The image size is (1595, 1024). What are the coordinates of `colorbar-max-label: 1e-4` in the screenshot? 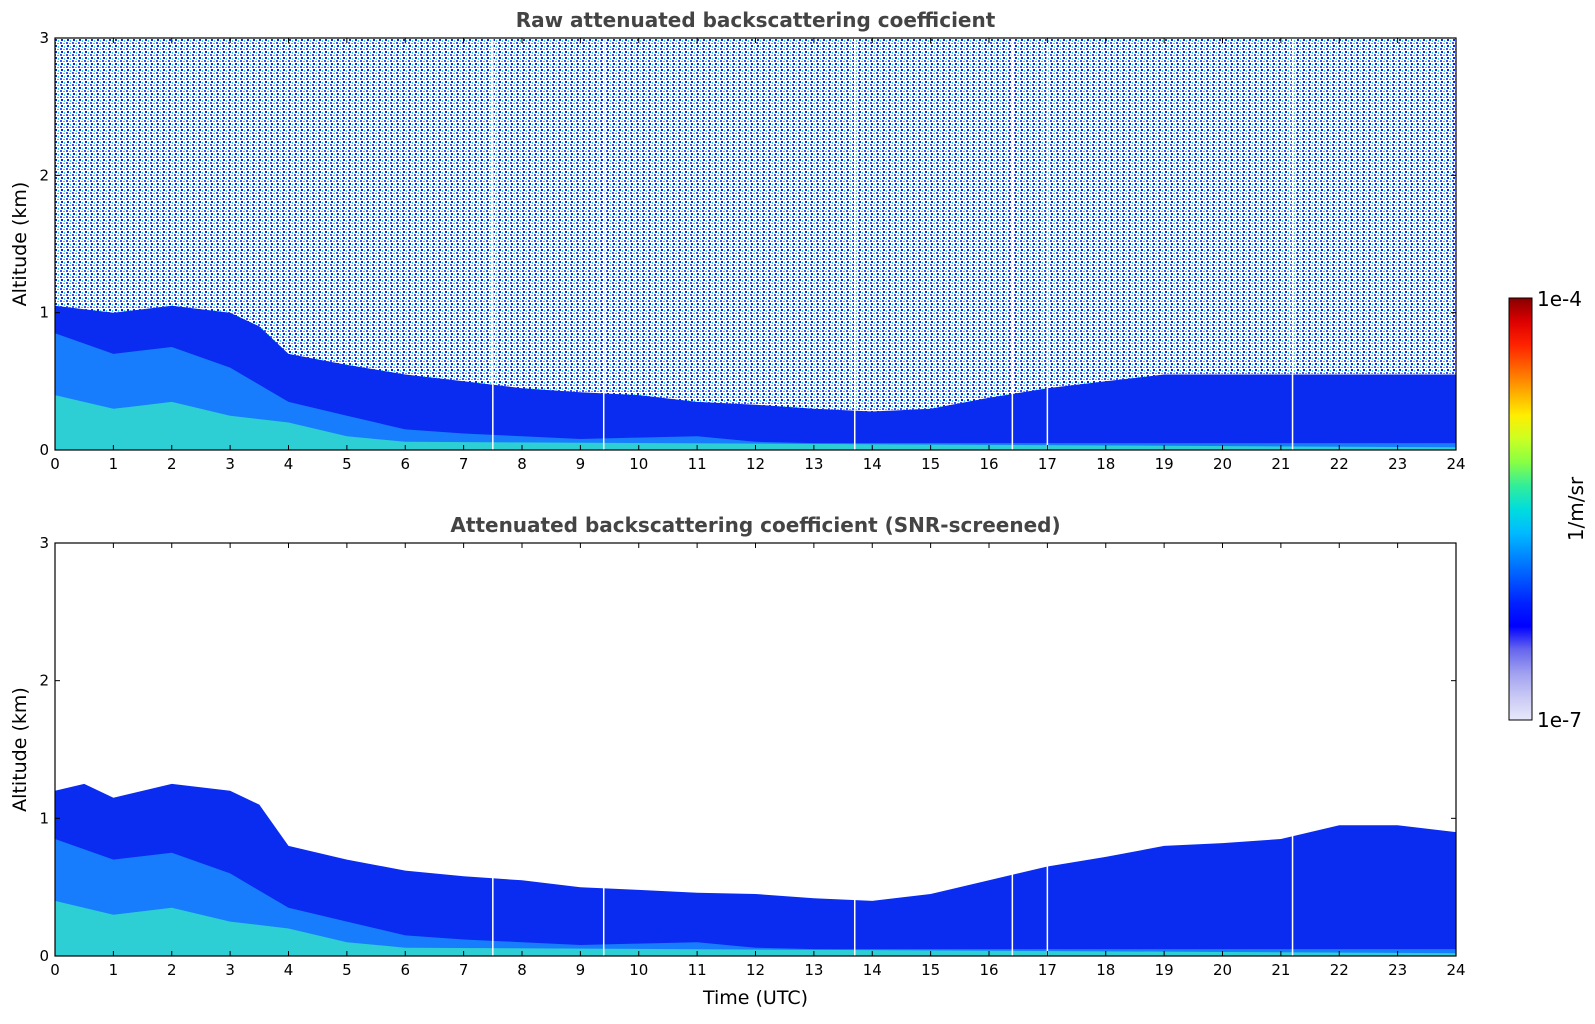 It's located at (1559, 299).